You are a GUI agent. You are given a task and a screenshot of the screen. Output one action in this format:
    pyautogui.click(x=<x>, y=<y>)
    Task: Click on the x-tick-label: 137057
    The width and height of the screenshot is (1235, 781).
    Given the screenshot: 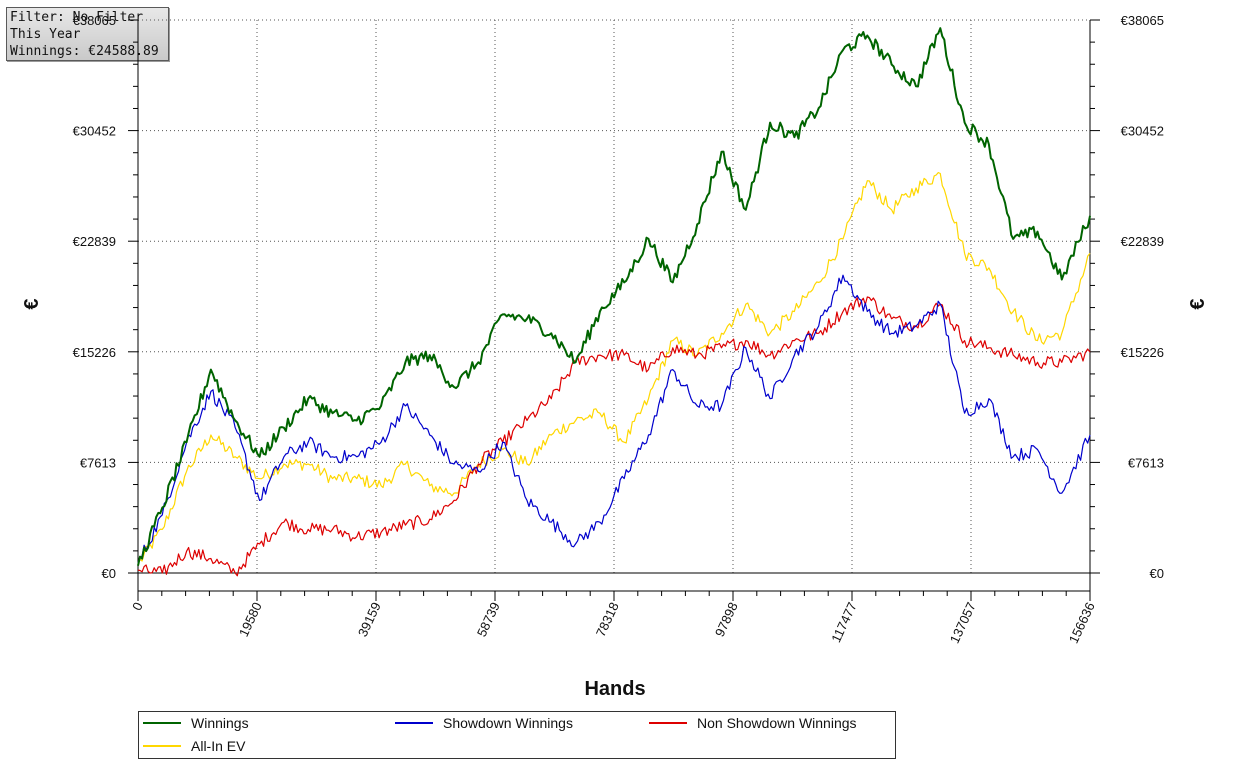 What is the action you would take?
    pyautogui.click(x=963, y=623)
    